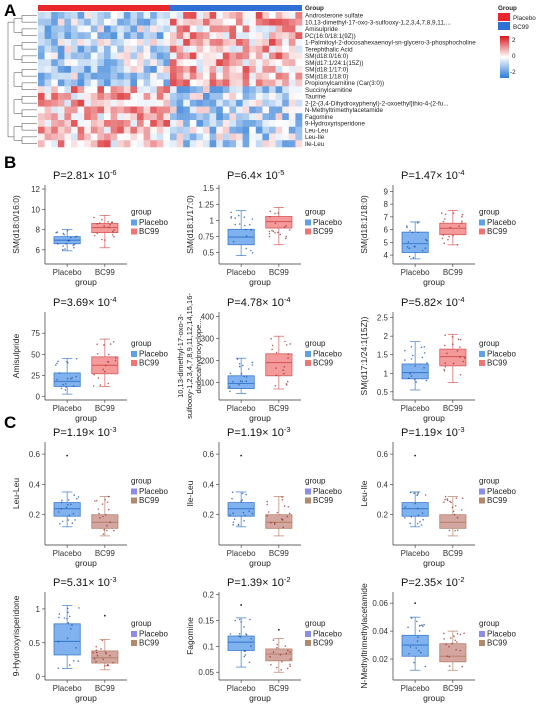 Image resolution: width=550 pixels, height=706 pixels. I want to click on legend-label: BC99, so click(497, 231).